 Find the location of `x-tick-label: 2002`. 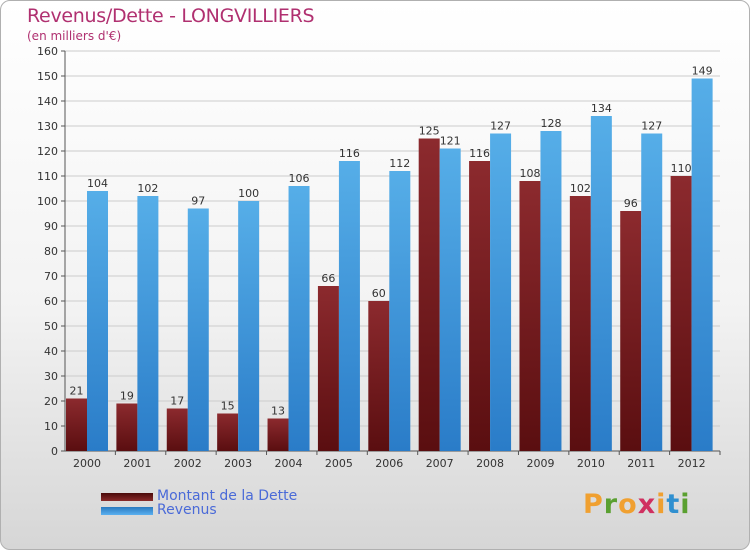

x-tick-label: 2002 is located at coordinates (188, 463).